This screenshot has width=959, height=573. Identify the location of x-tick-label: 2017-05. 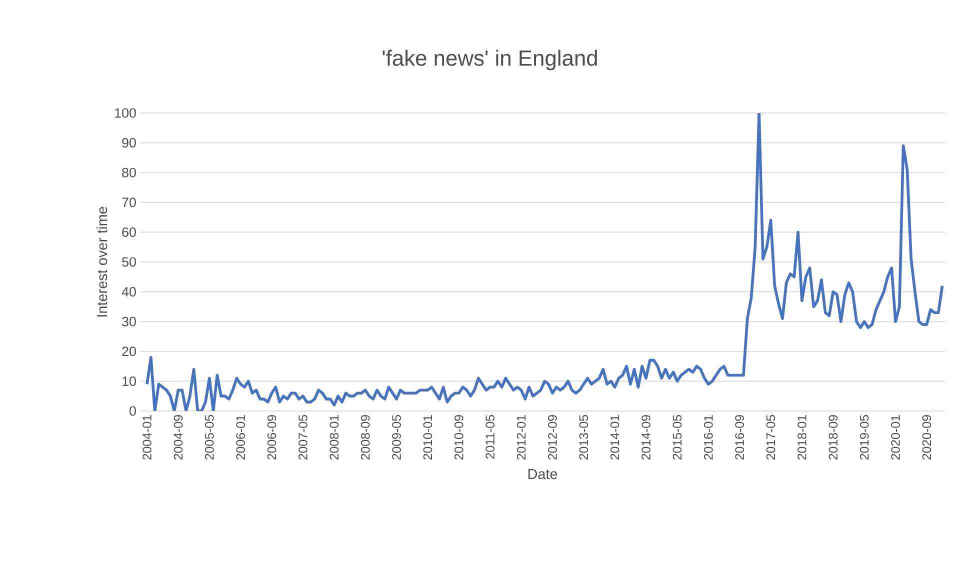
(771, 437).